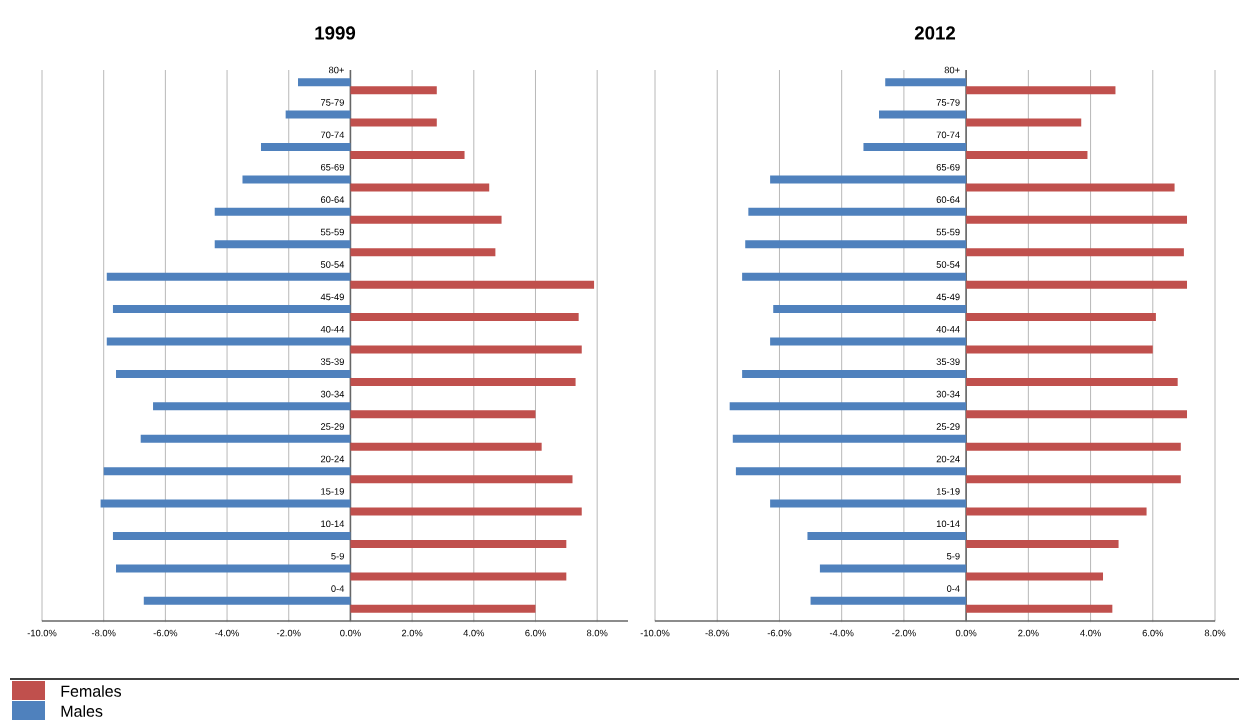 Image resolution: width=1241 pixels, height=722 pixels. What do you see at coordinates (335, 33) in the screenshot?
I see `chart-title: 1999` at bounding box center [335, 33].